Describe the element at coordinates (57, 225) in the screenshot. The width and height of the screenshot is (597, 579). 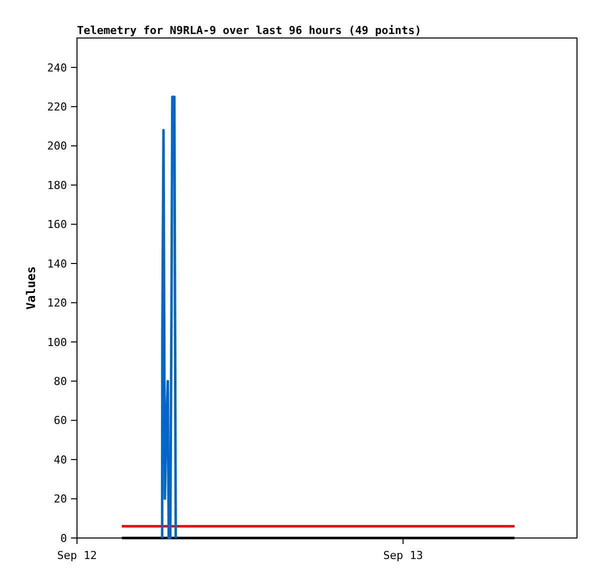
I see `y-tick-label: 160` at that location.